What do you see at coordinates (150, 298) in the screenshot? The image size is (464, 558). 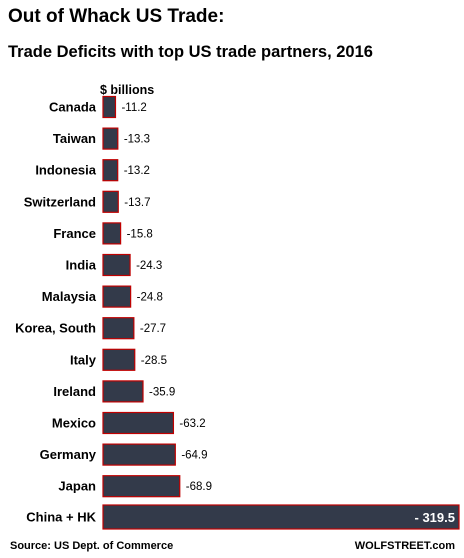 I see `data-label: -24.8` at bounding box center [150, 298].